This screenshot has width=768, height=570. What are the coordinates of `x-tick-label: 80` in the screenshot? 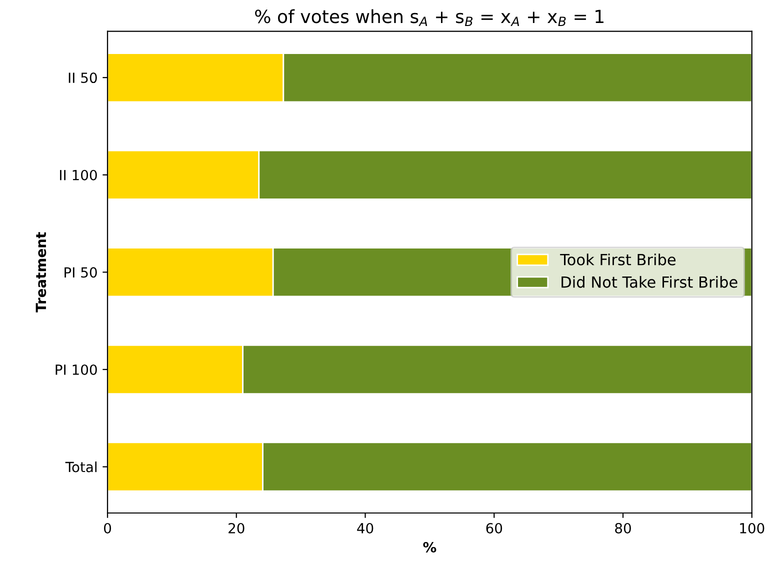 It's located at (623, 528).